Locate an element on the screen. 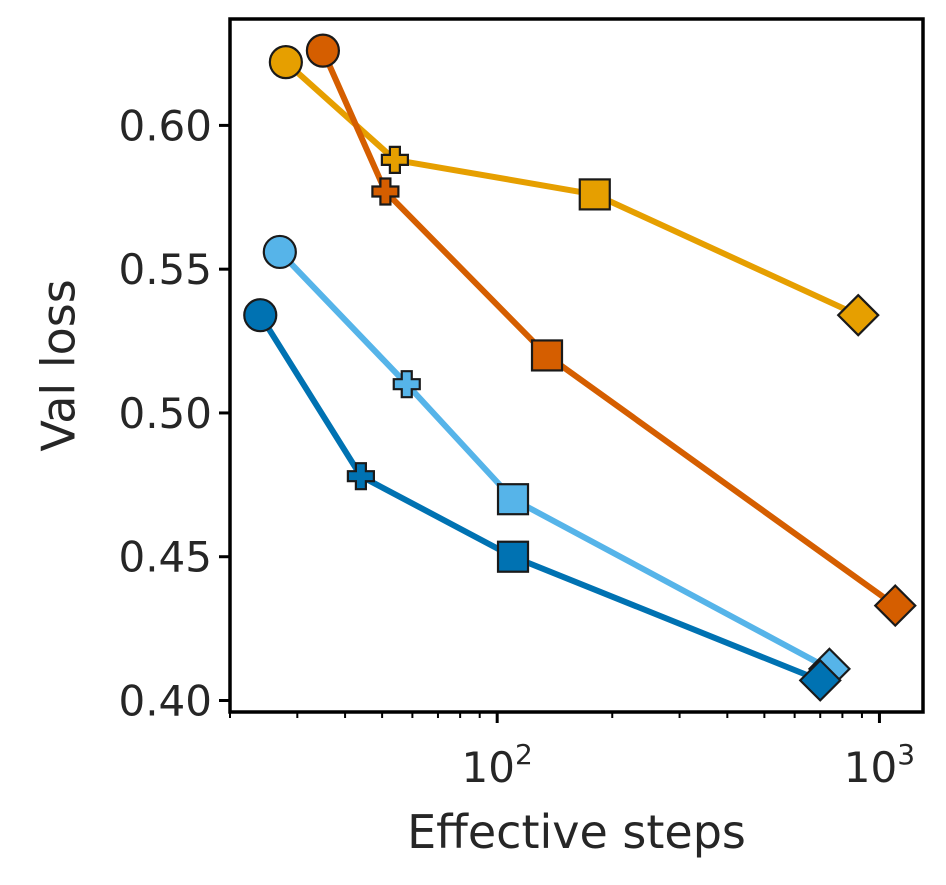  x-tick-label: 10² is located at coordinates (497, 765).